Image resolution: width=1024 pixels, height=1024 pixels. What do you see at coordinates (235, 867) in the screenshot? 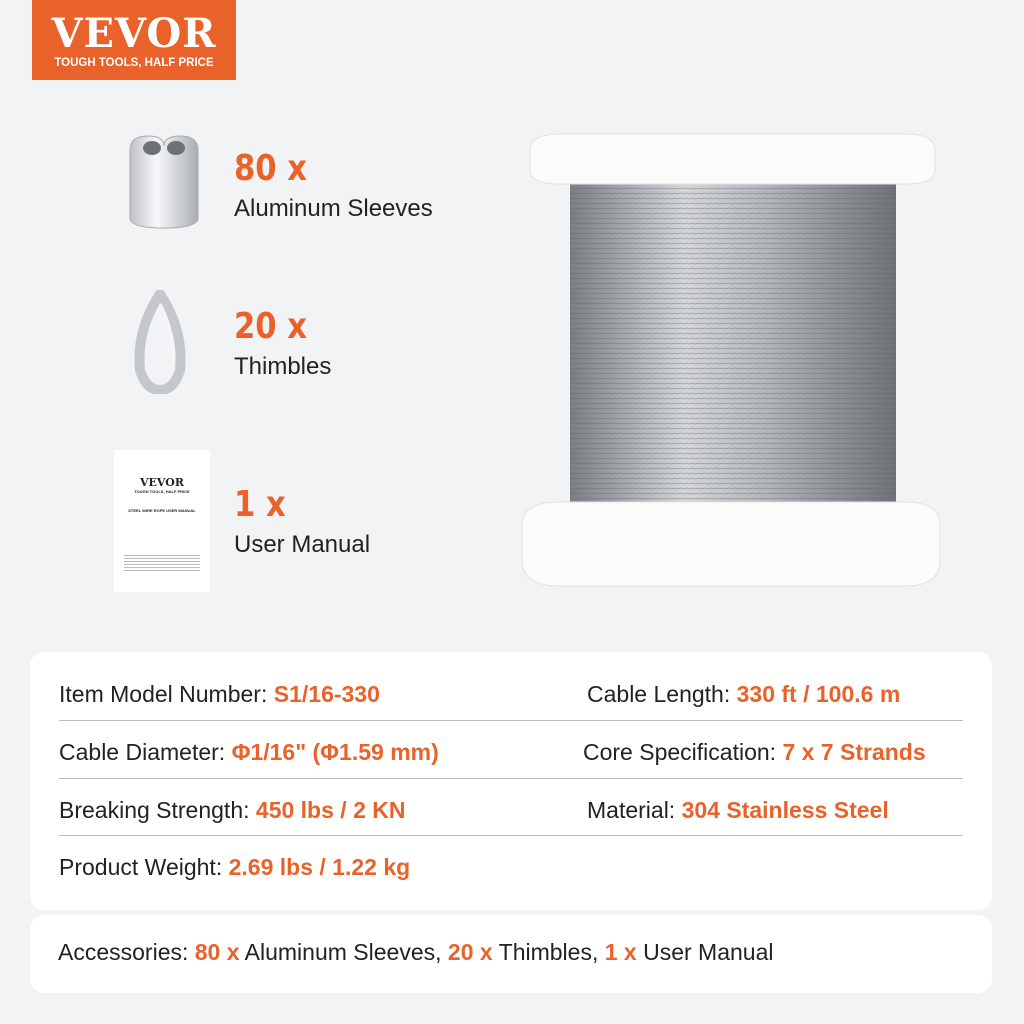
I see `spec-product-weight: Product Weight: 2.69 lbs / 1.22 kg` at bounding box center [235, 867].